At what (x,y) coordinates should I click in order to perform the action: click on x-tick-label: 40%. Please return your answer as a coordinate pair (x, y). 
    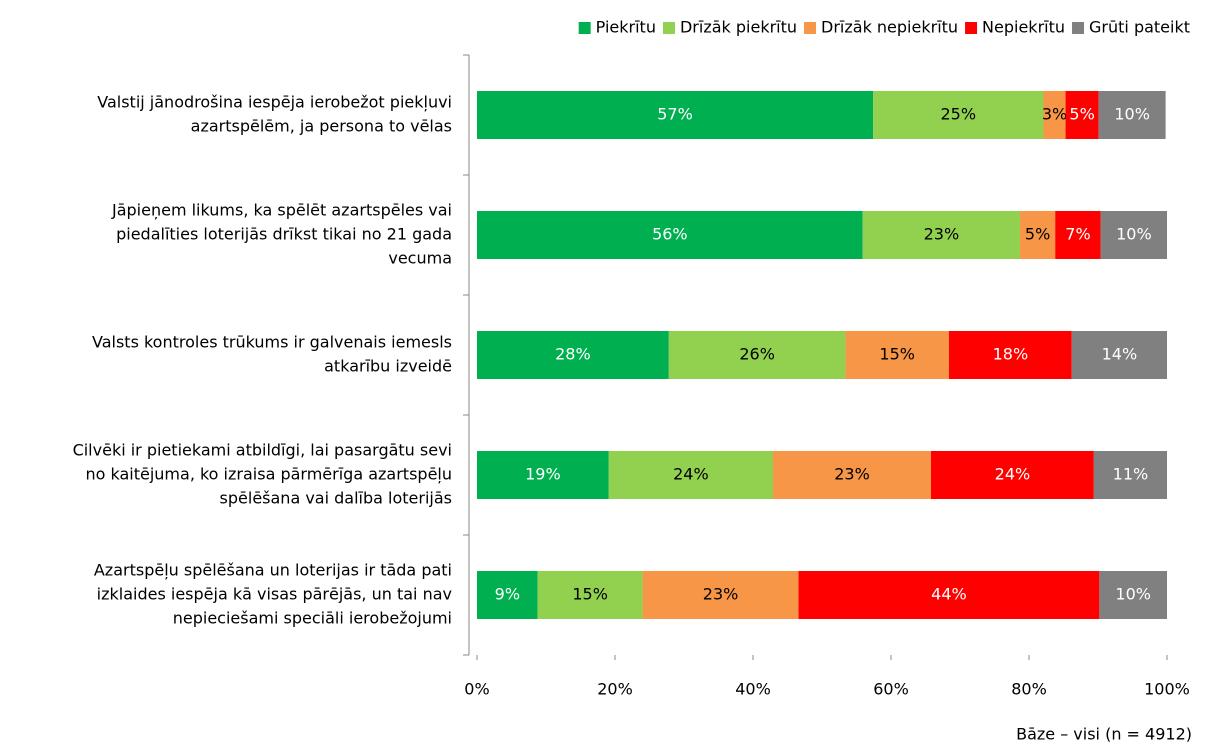
    Looking at the image, I should click on (753, 689).